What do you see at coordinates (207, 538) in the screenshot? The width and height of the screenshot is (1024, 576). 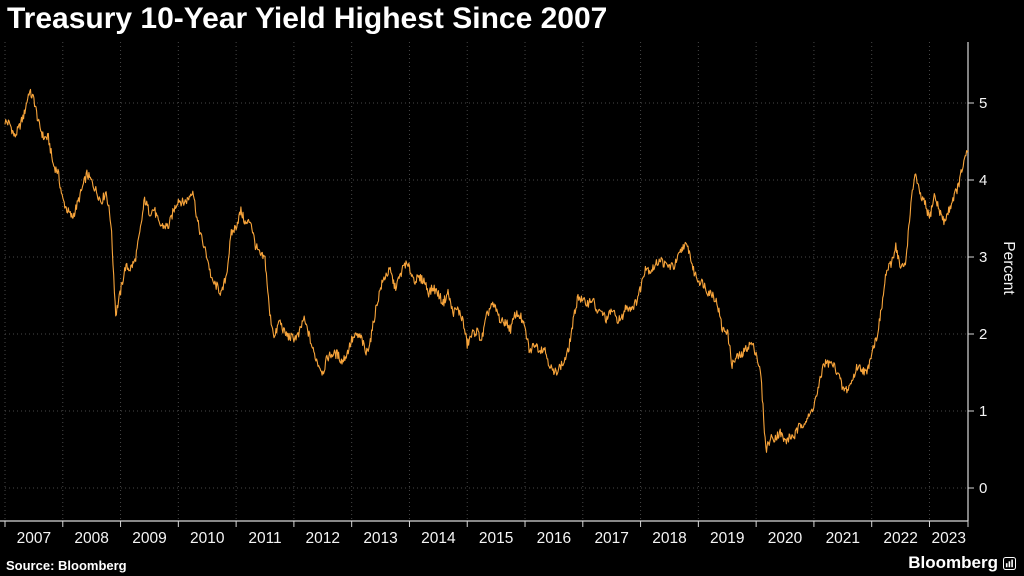 I see `svg-text: 2010` at bounding box center [207, 538].